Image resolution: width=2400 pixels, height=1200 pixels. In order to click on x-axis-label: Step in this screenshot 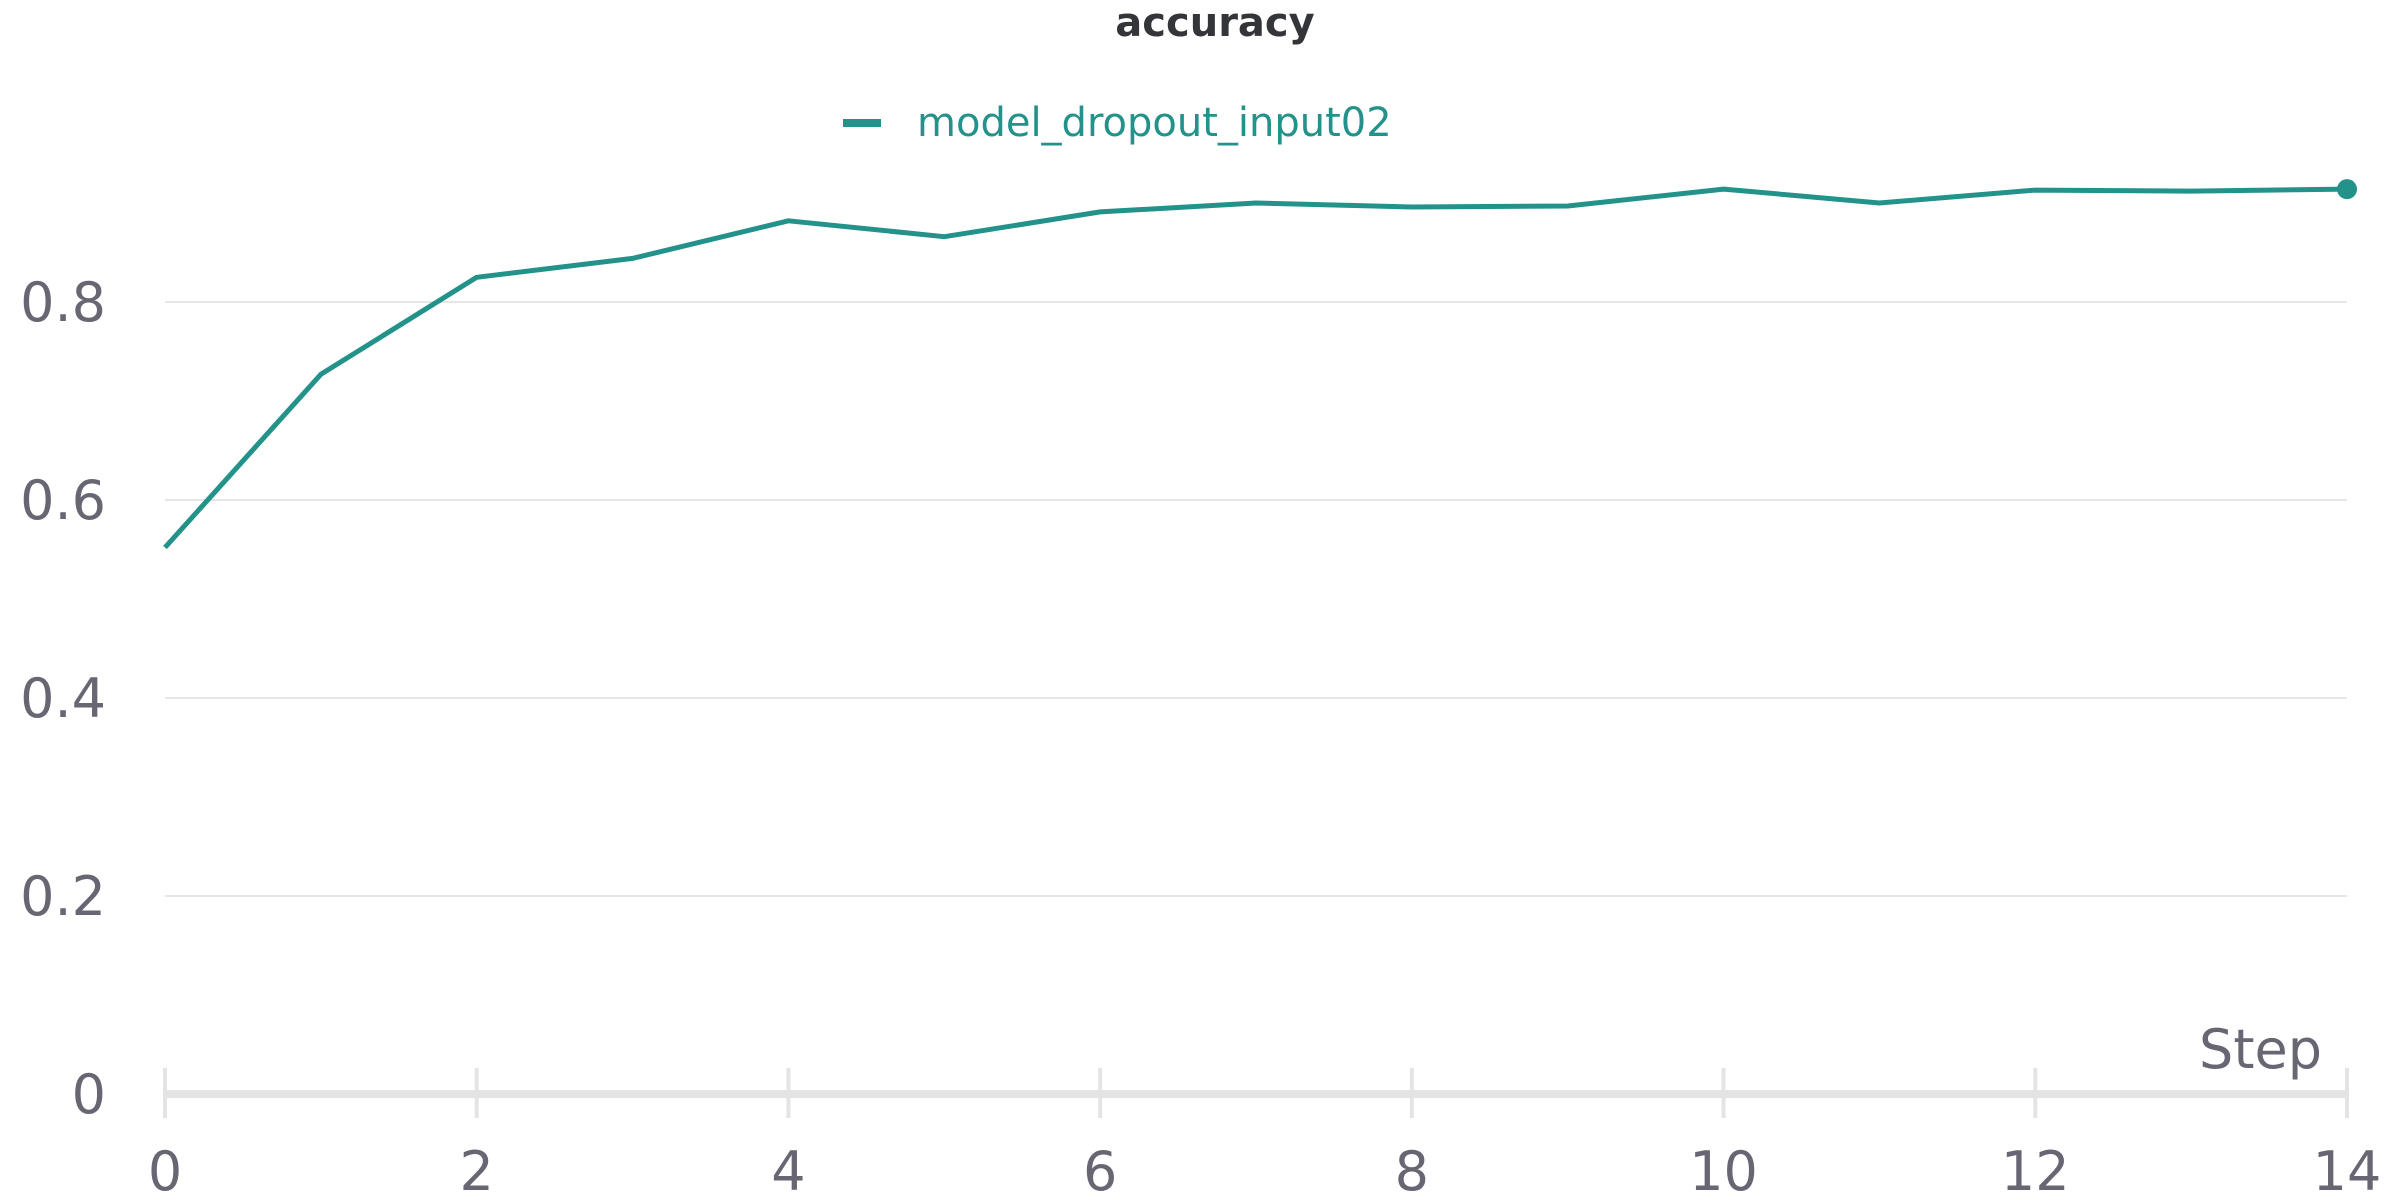, I will do `click(2260, 1049)`.